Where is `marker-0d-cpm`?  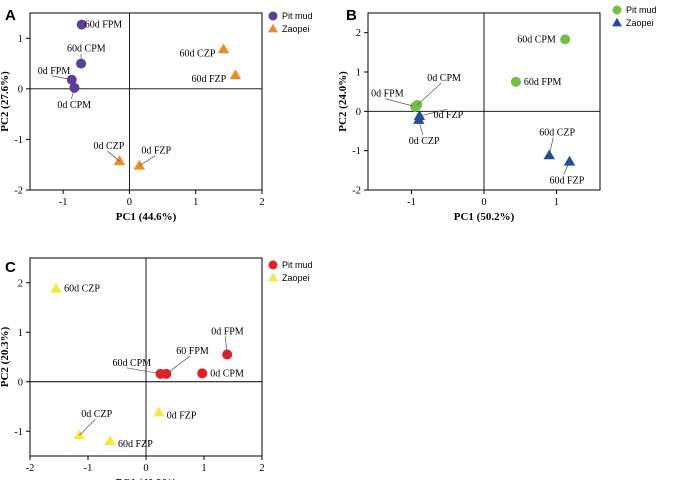
marker-0d-cpm is located at coordinates (202, 373).